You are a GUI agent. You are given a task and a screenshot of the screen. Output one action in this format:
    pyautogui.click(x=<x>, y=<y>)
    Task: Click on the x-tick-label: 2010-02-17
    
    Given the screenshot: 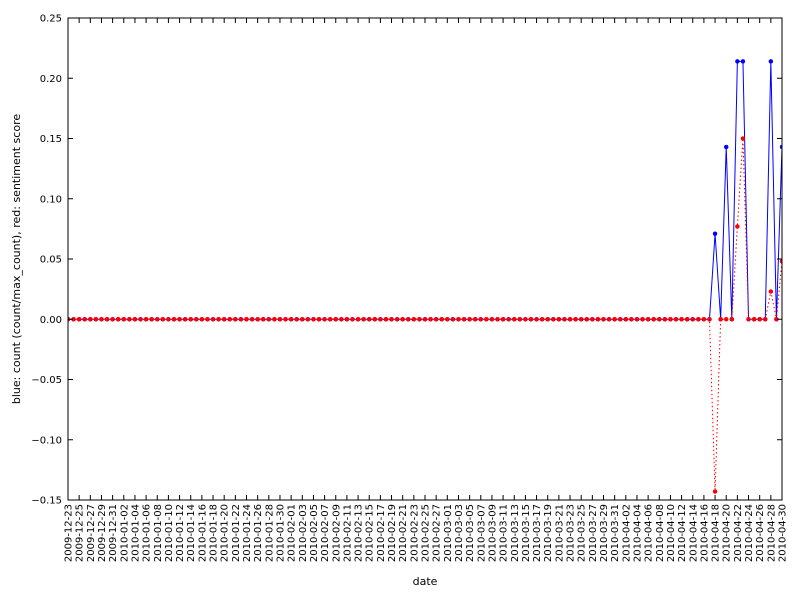 What is the action you would take?
    pyautogui.click(x=381, y=533)
    